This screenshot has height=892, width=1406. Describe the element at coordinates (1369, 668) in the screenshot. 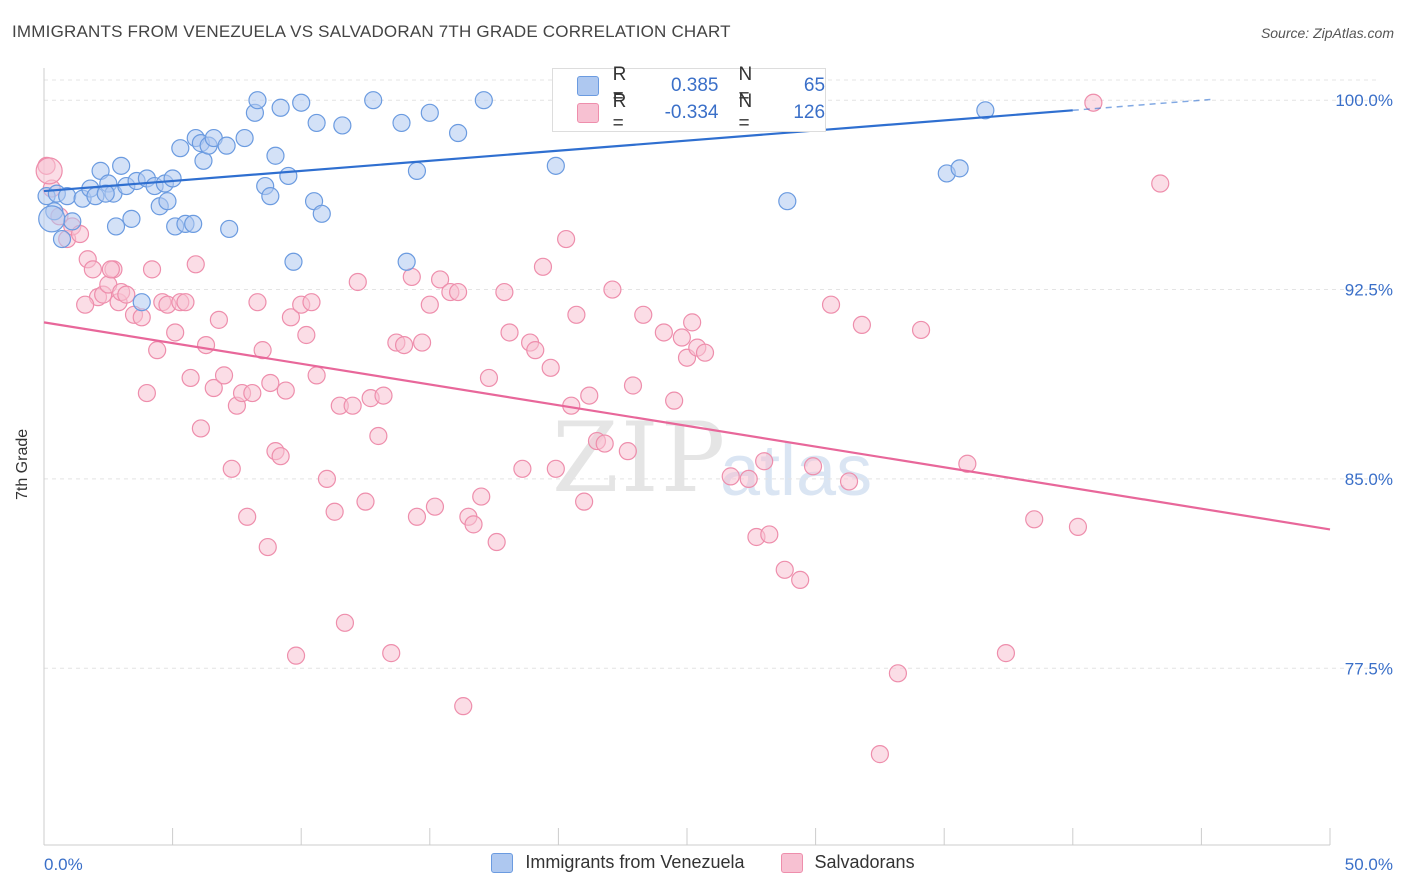

I see `y-tick-label: 77.5%` at that location.